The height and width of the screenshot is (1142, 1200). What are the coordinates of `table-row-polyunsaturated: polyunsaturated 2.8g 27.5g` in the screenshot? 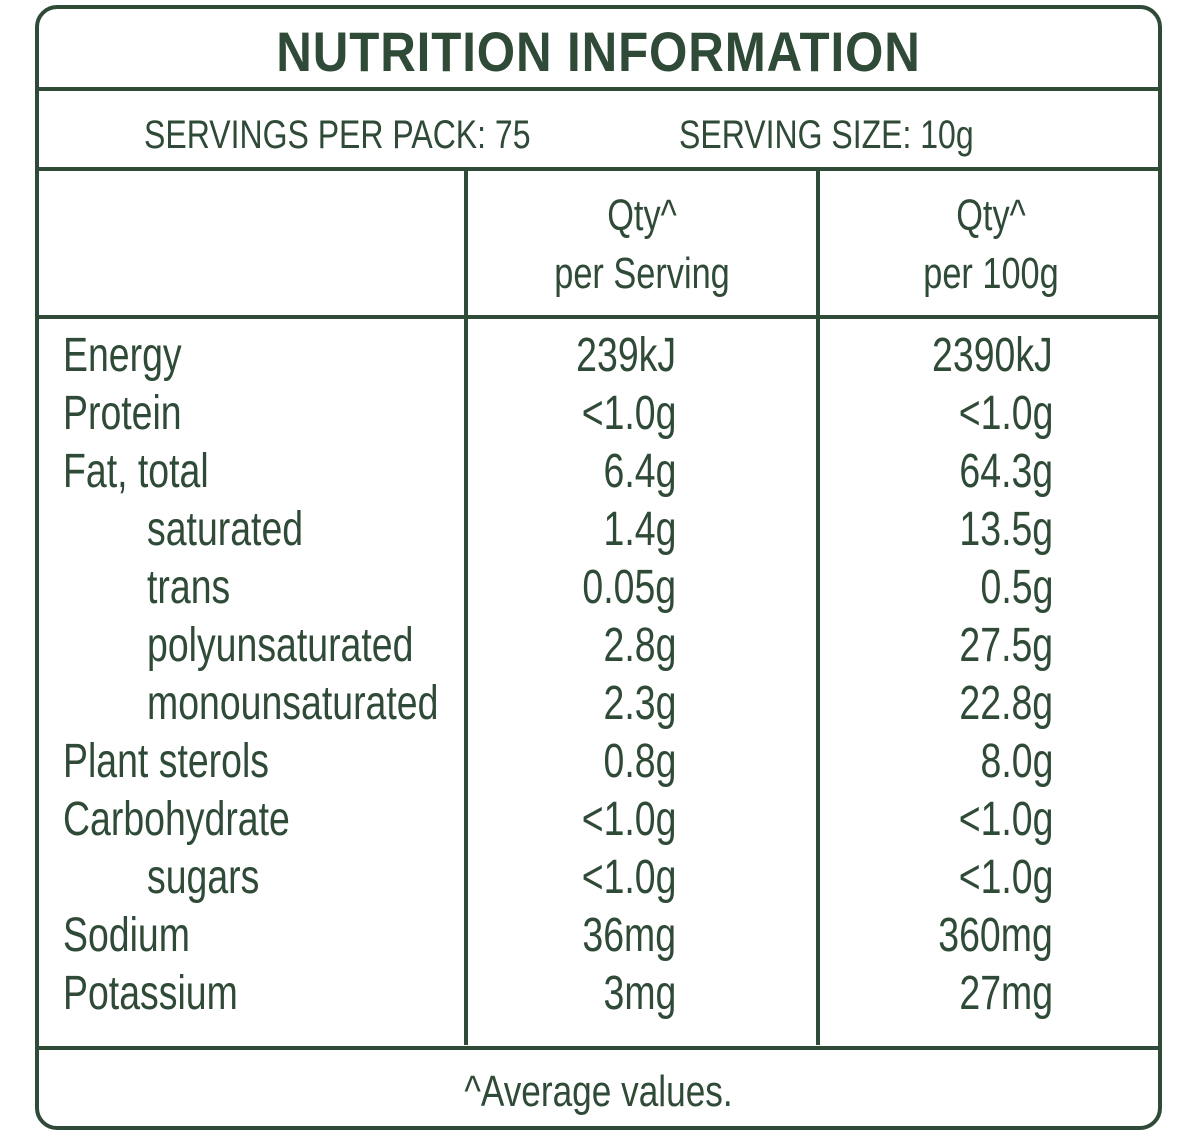 It's located at (598, 646).